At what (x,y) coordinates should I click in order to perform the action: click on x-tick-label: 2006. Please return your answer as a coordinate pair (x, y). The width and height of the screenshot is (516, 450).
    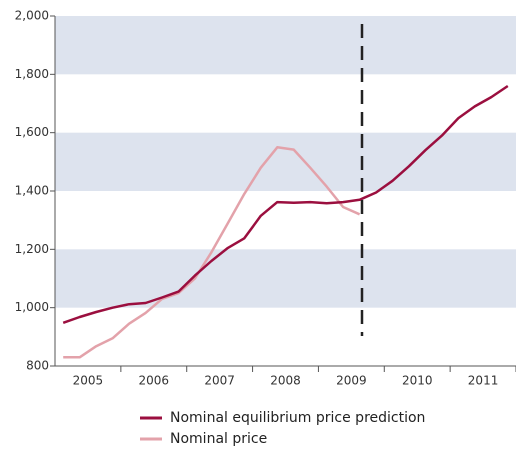
    Looking at the image, I should click on (154, 381).